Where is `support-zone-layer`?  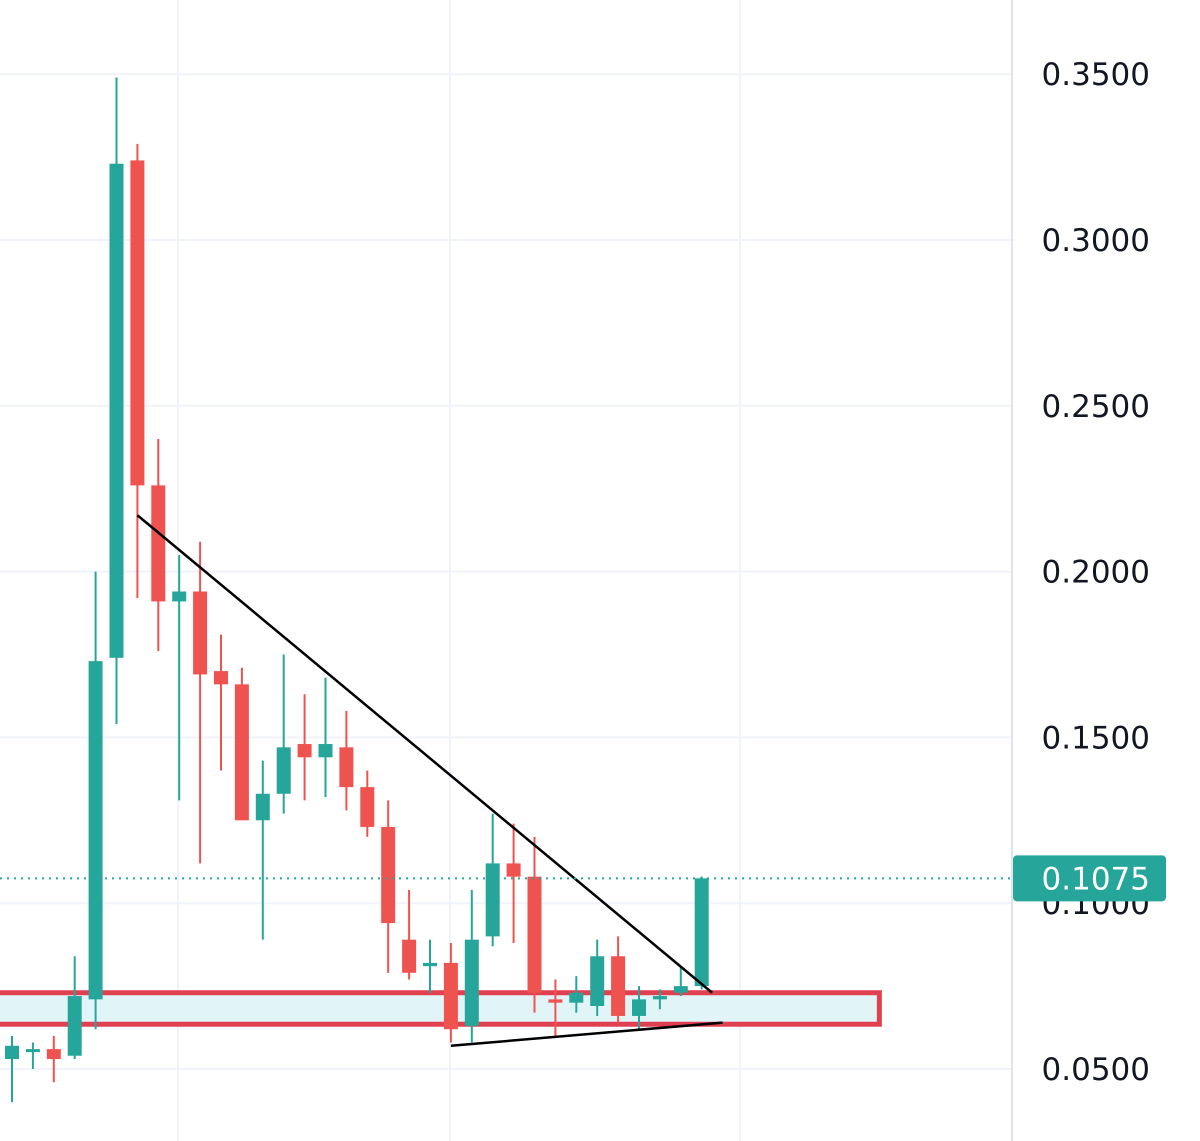 support-zone-layer is located at coordinates (441, 1008).